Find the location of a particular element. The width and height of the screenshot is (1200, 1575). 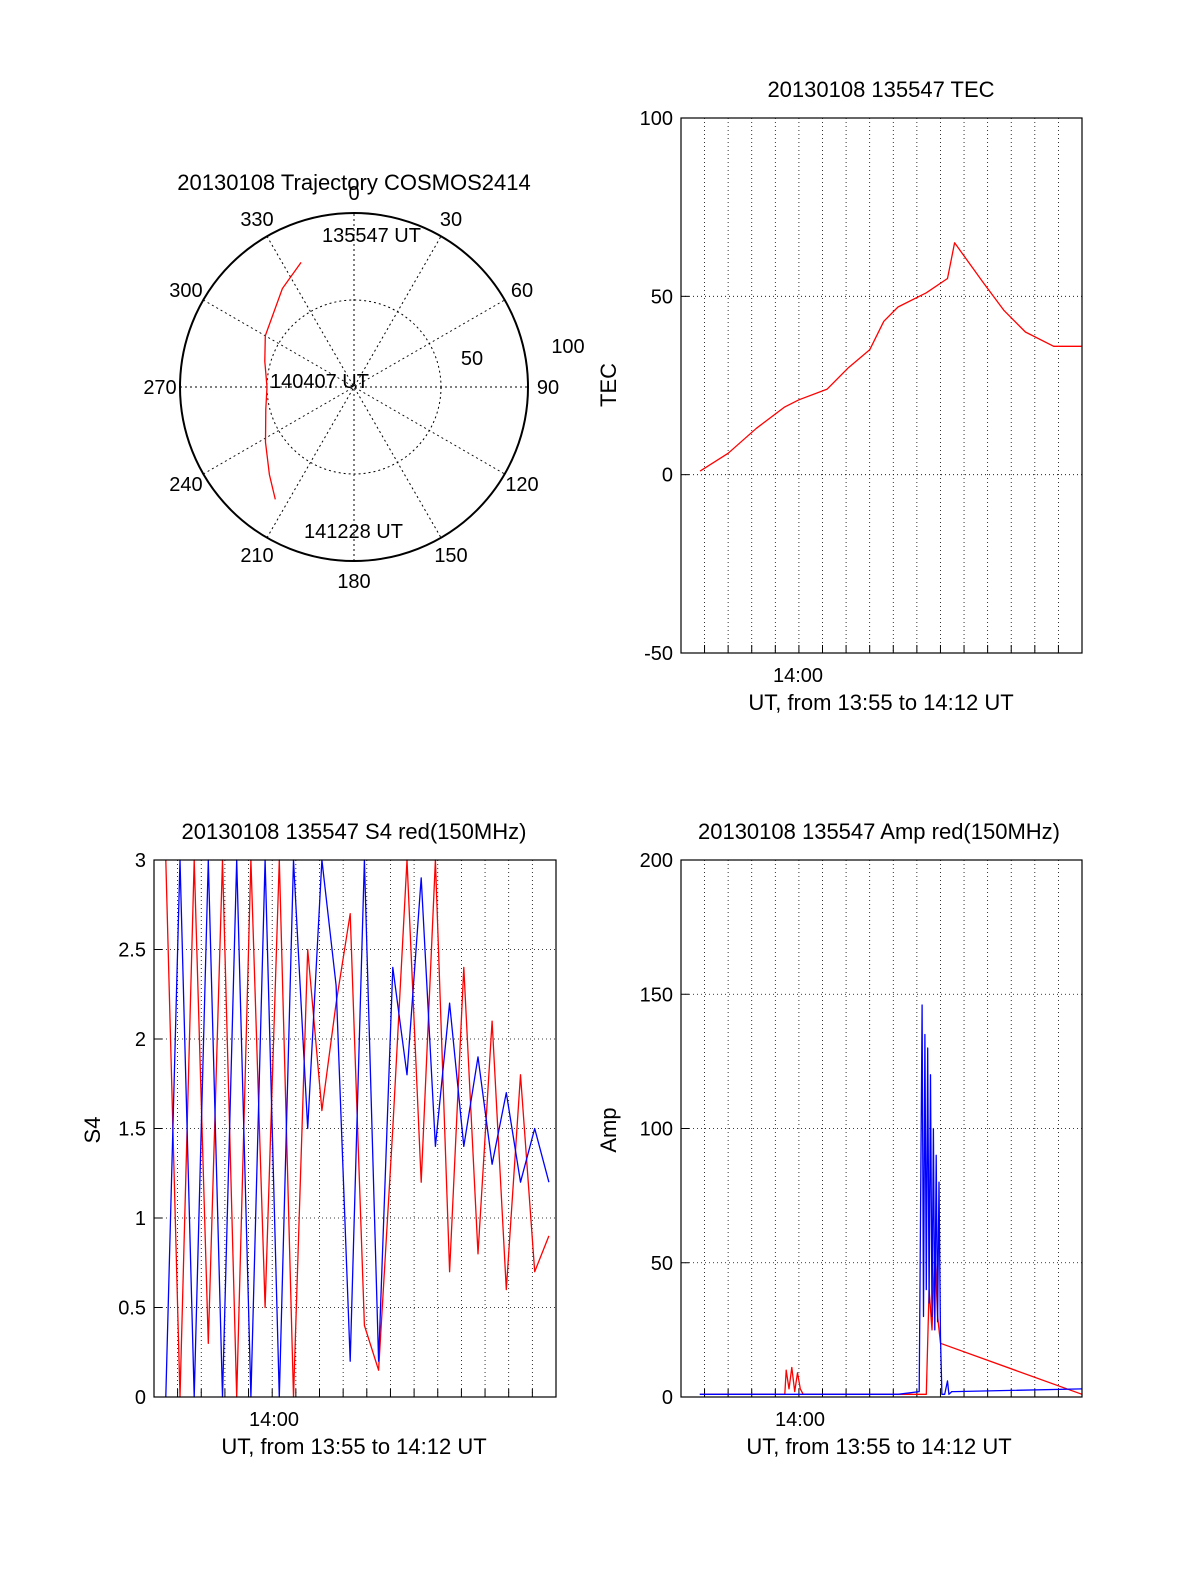

s4-x-axis-label: UT, from 13:55 to 14:12 UT is located at coordinates (353, 1446).